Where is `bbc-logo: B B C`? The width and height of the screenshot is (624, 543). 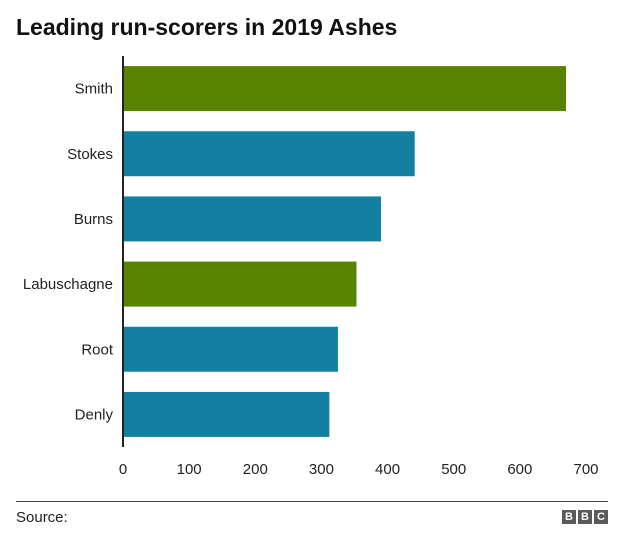 bbc-logo: B B C is located at coordinates (585, 517).